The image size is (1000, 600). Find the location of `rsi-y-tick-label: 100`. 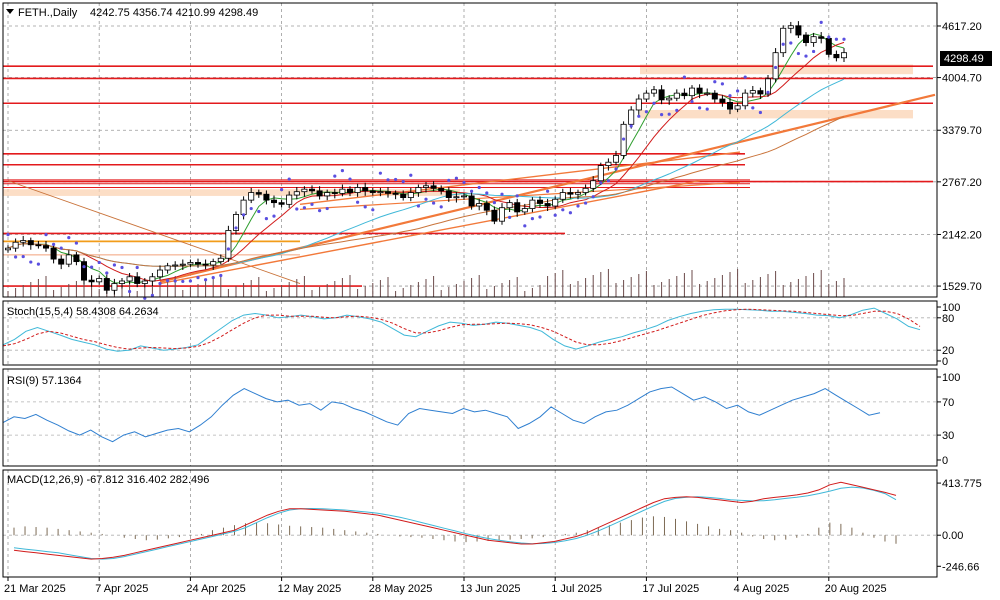

rsi-y-tick-label: 100 is located at coordinates (951, 378).